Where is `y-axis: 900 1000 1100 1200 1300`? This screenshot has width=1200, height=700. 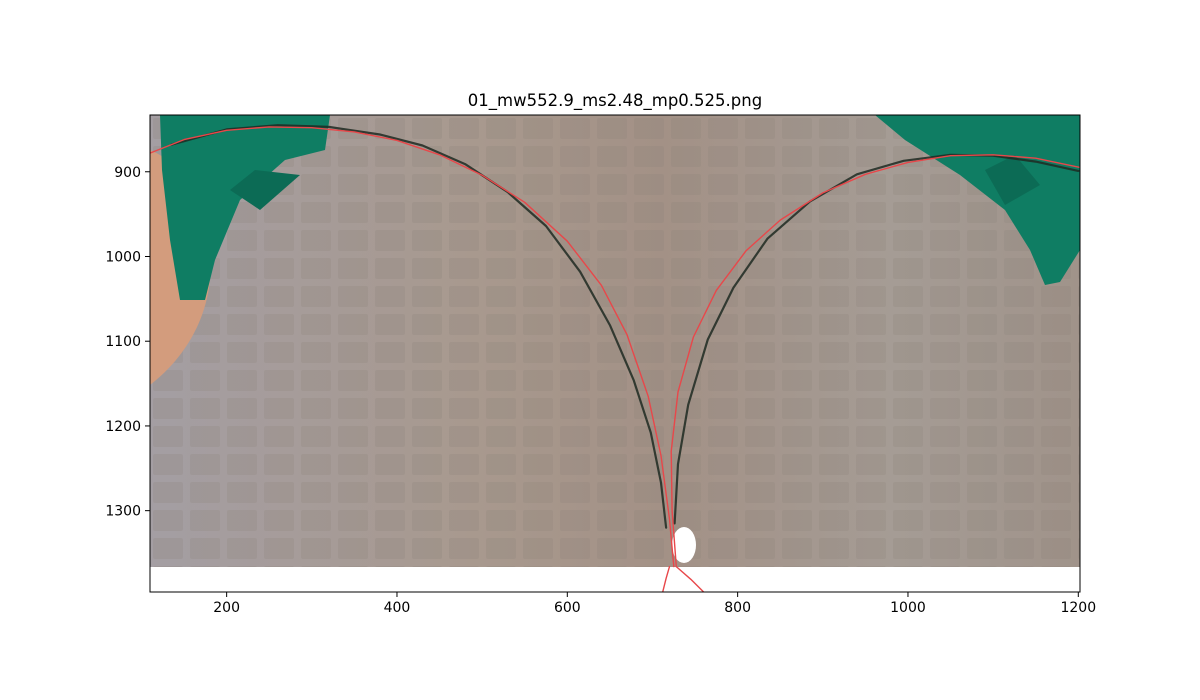
y-axis: 900 1000 1100 1200 1300 is located at coordinates (127, 342).